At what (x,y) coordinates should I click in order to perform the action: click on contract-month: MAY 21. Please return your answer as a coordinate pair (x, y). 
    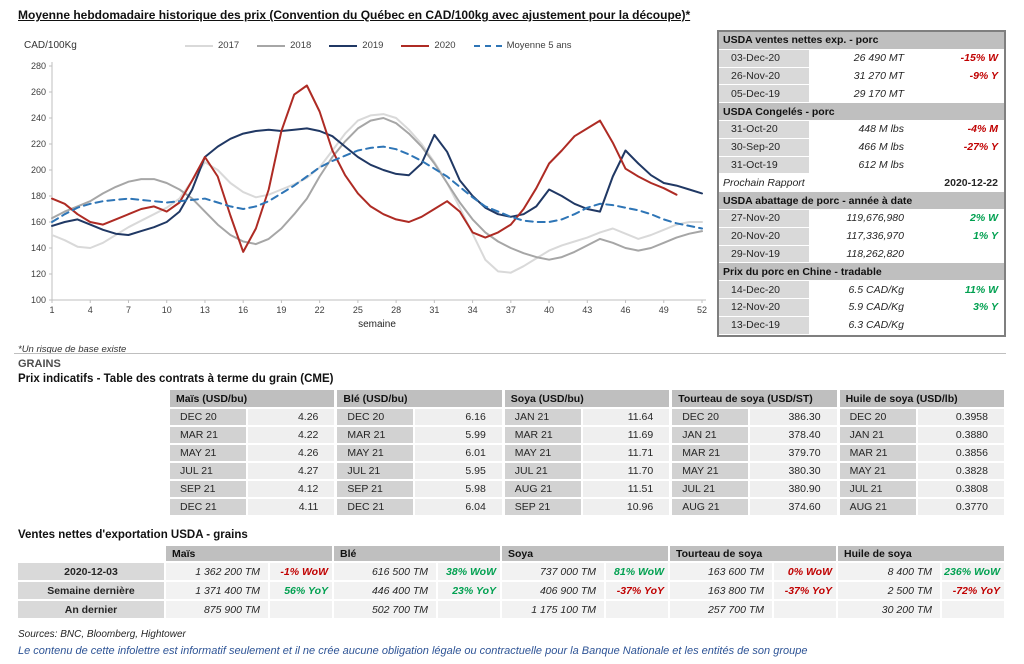
    Looking at the image, I should click on (710, 471).